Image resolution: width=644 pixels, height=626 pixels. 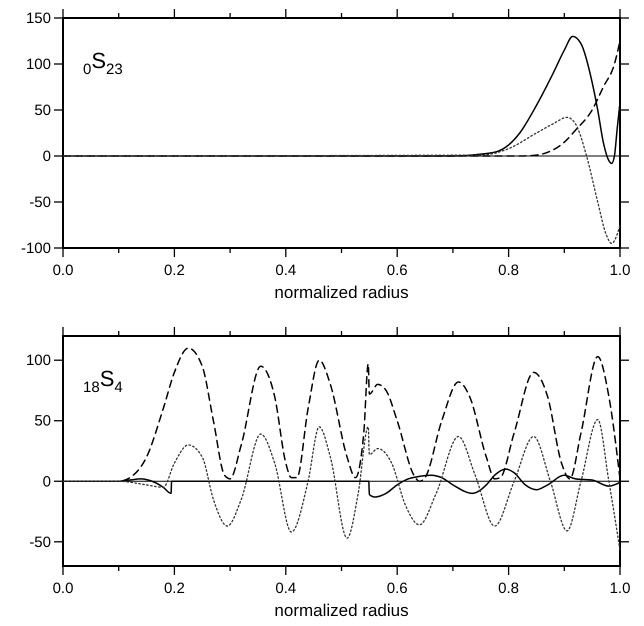 I want to click on y-tick-label: 150, so click(x=38, y=18).